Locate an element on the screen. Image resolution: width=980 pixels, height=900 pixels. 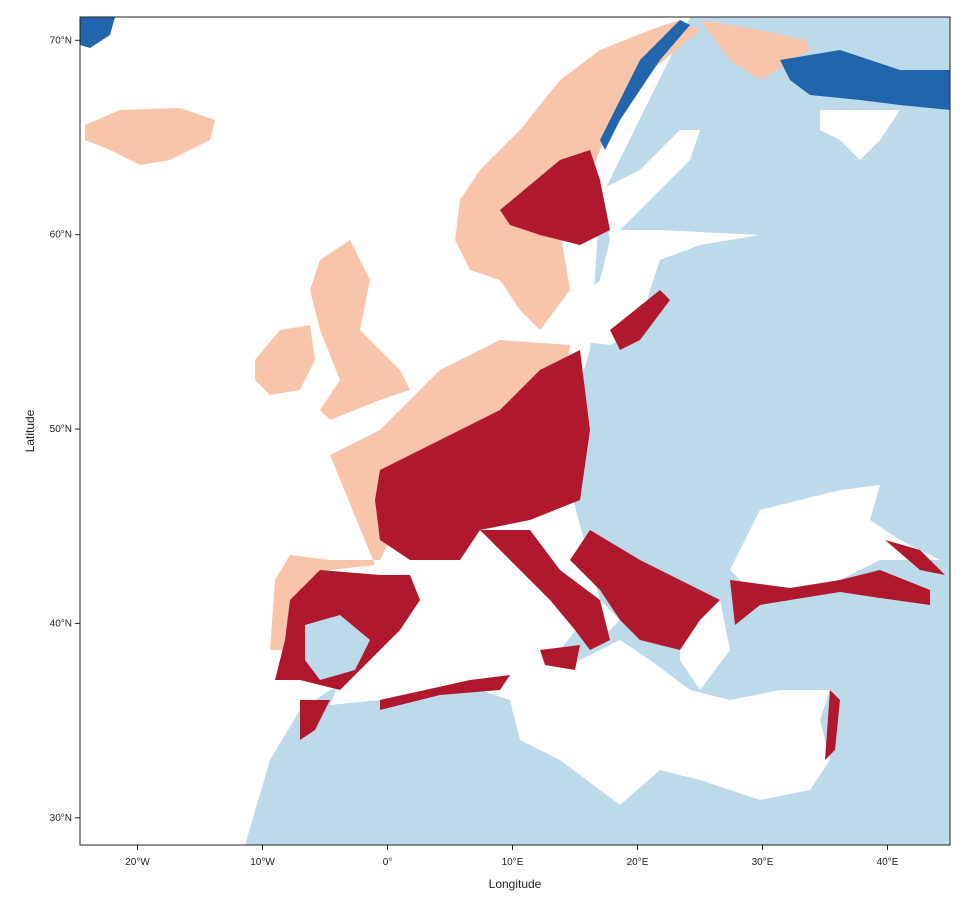
x-tick-label: 40°E is located at coordinates (888, 862).